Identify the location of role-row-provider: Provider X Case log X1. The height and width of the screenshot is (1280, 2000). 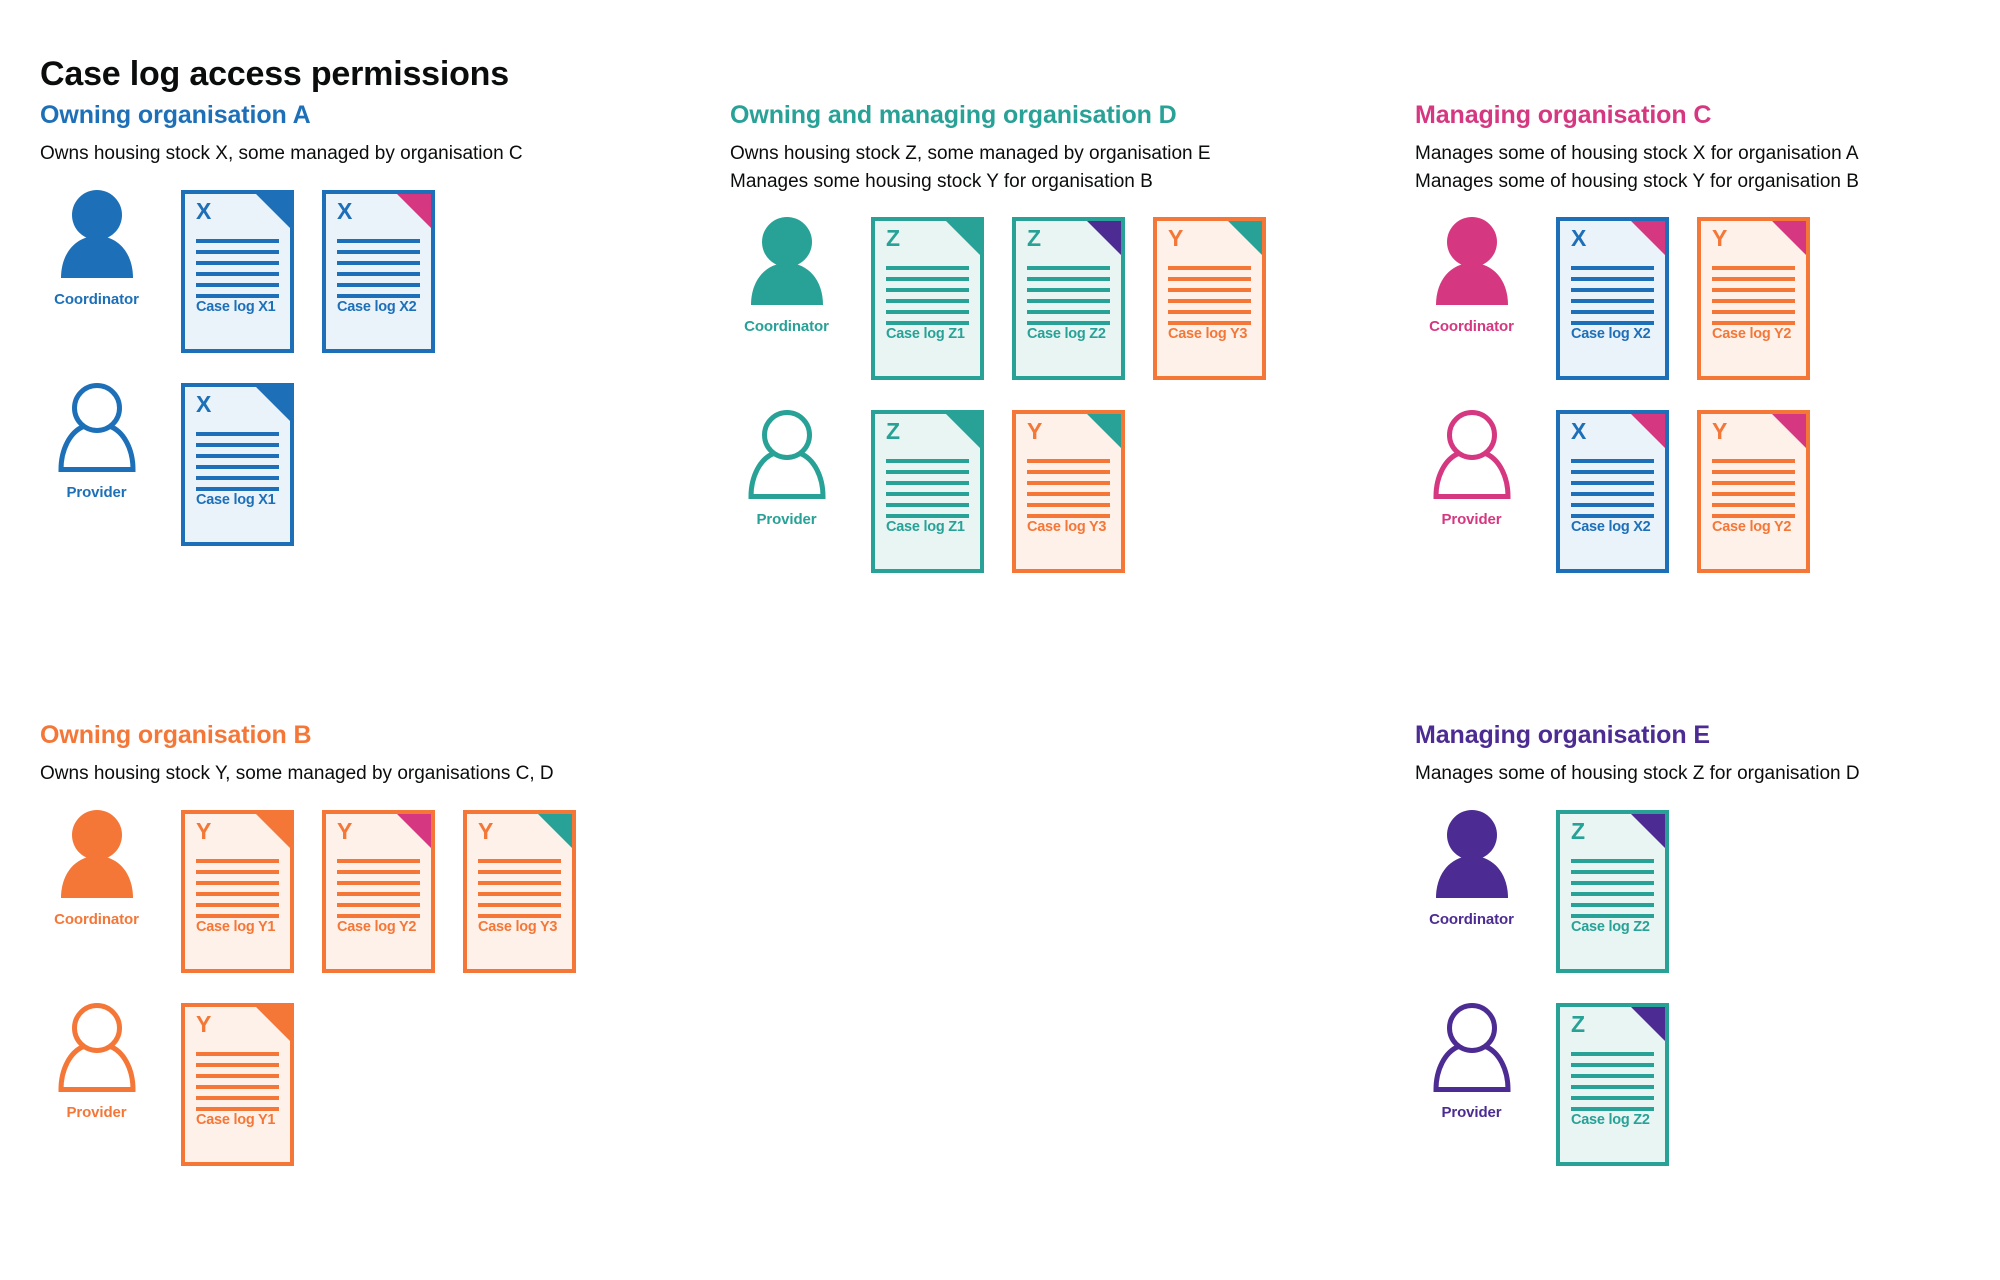
(360, 464).